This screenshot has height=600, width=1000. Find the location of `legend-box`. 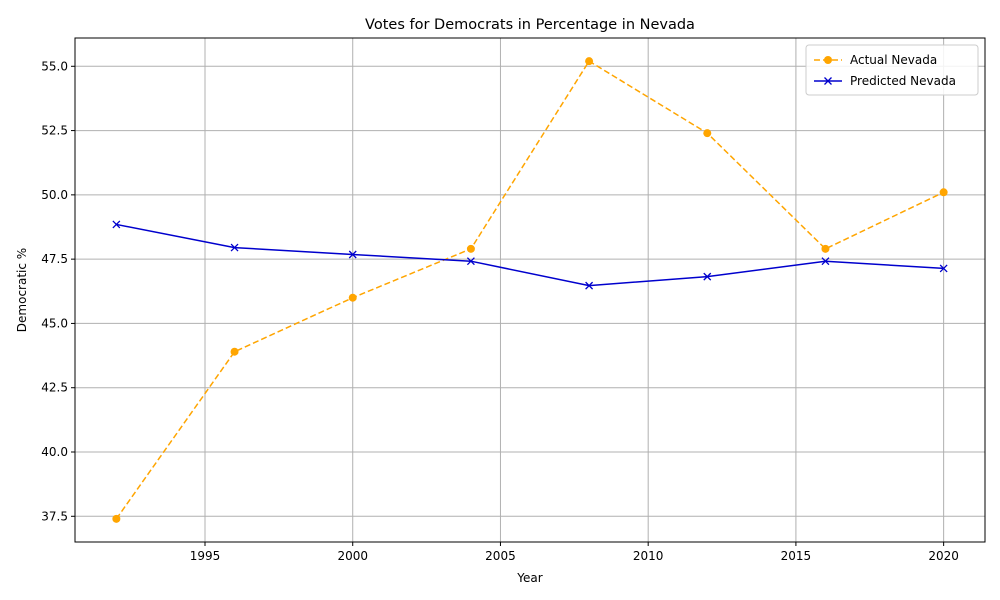

legend-box is located at coordinates (892, 70).